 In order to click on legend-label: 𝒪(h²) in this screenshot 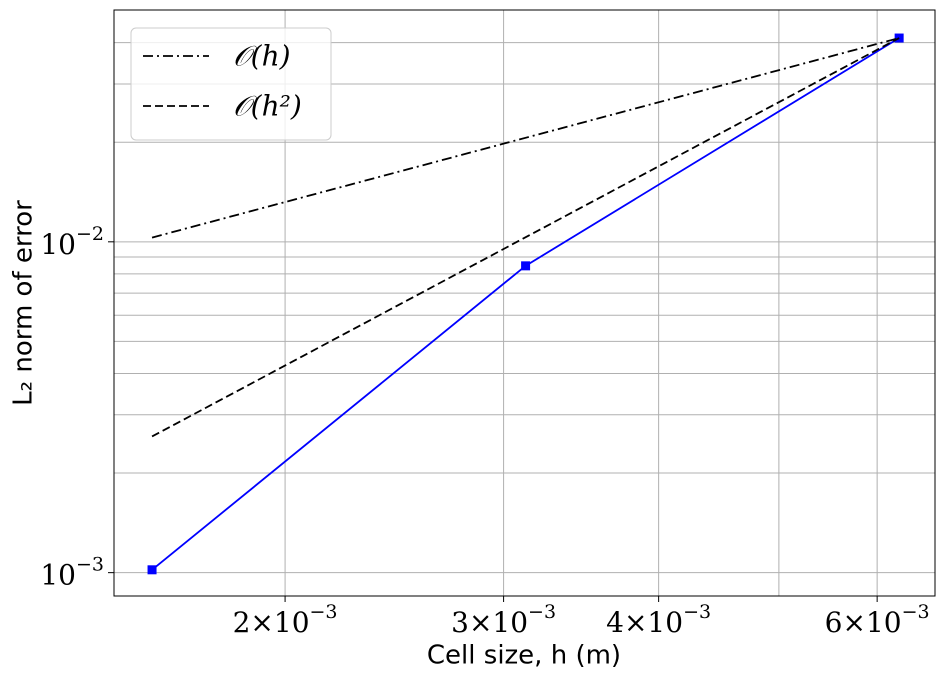, I will do `click(267, 106)`.